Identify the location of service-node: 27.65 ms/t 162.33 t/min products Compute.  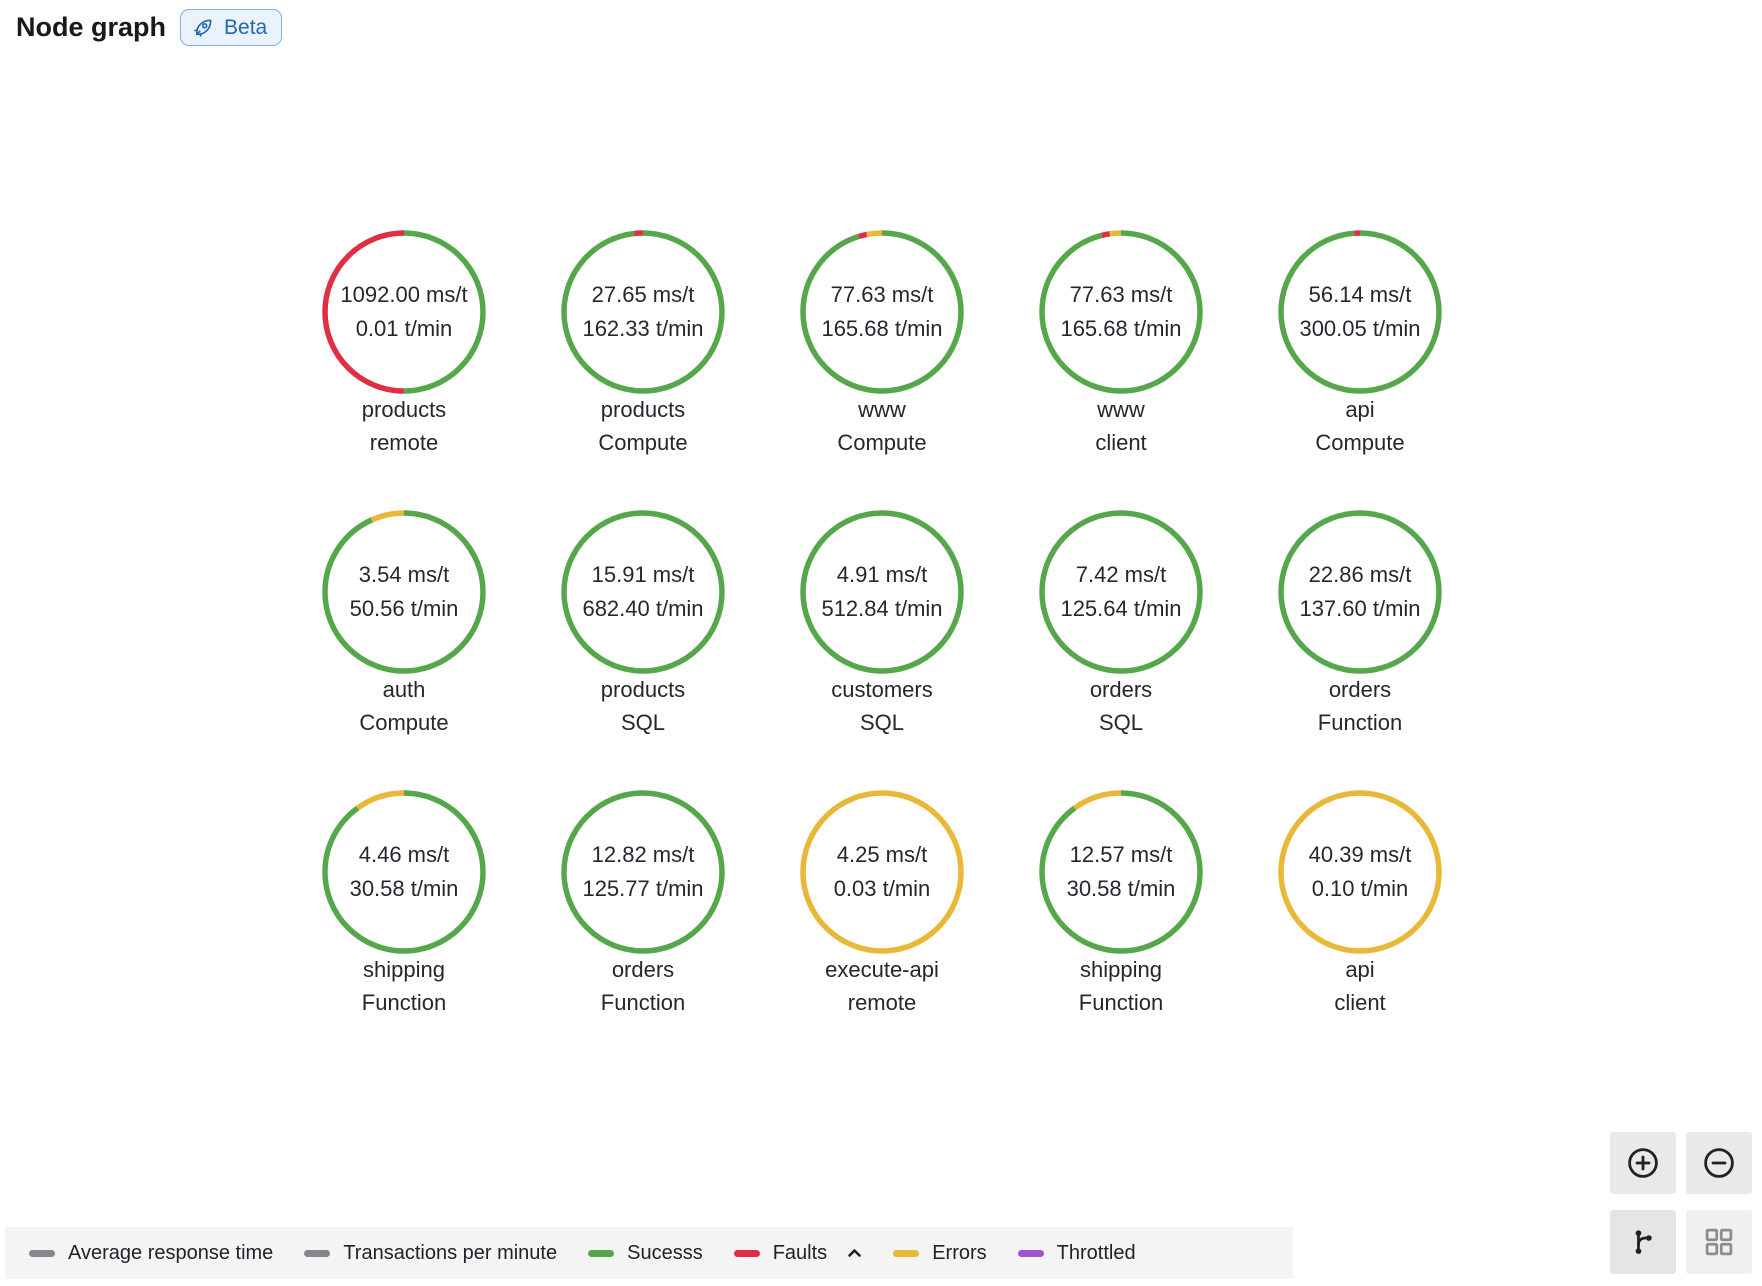
(643, 340).